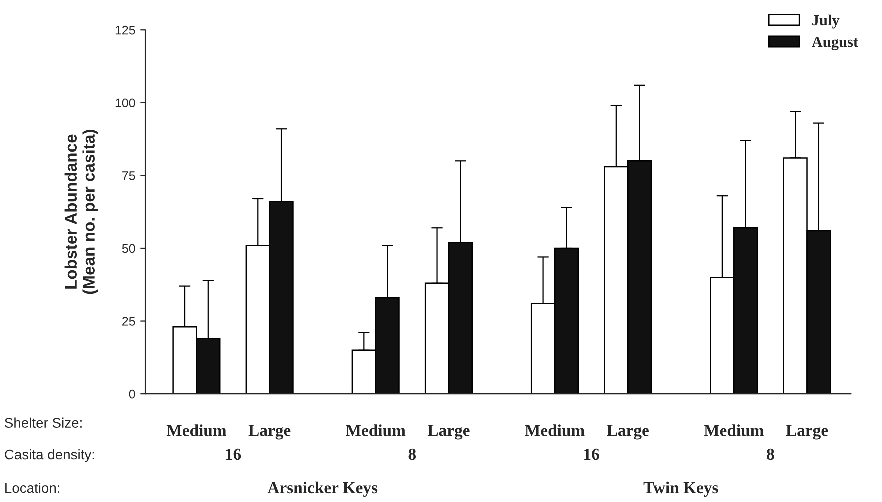 The width and height of the screenshot is (882, 502). I want to click on text: Location:, so click(33, 488).